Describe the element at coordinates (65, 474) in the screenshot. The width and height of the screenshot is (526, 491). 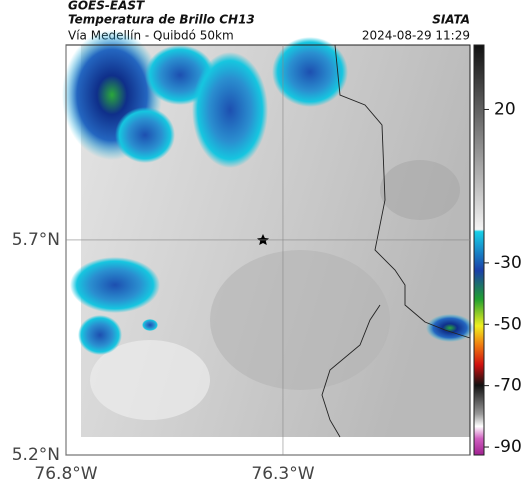
I see `x-tick-label: 76.8°W` at that location.